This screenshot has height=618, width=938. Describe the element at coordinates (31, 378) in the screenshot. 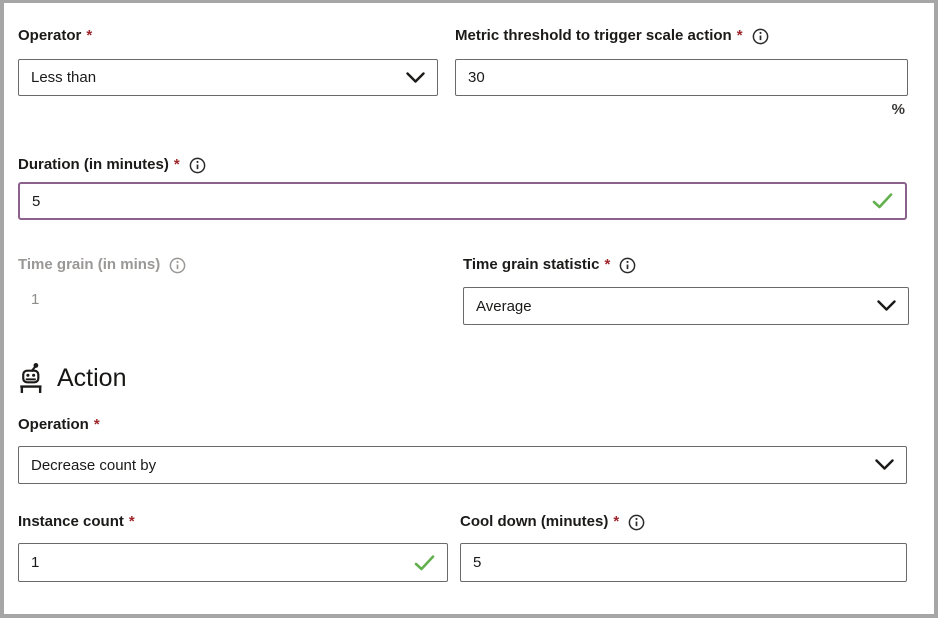

I see `robot-icon` at that location.